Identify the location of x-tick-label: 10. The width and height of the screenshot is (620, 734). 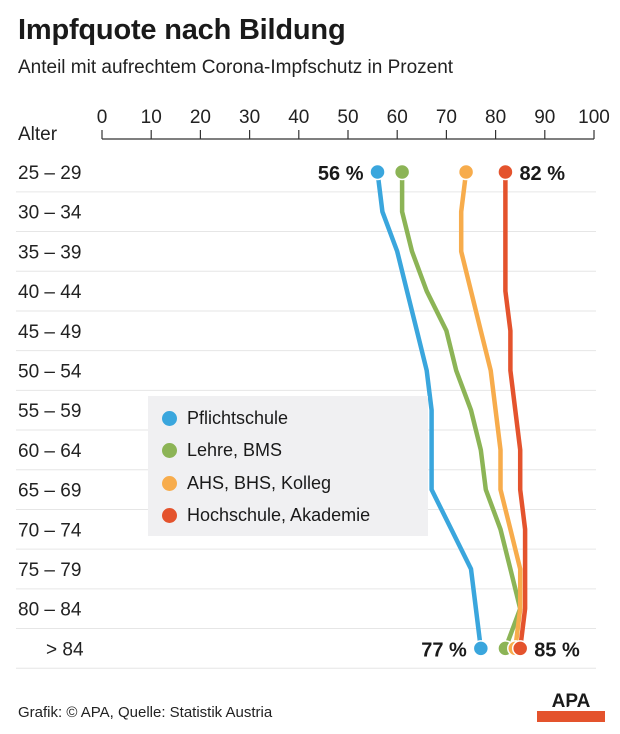
(151, 117).